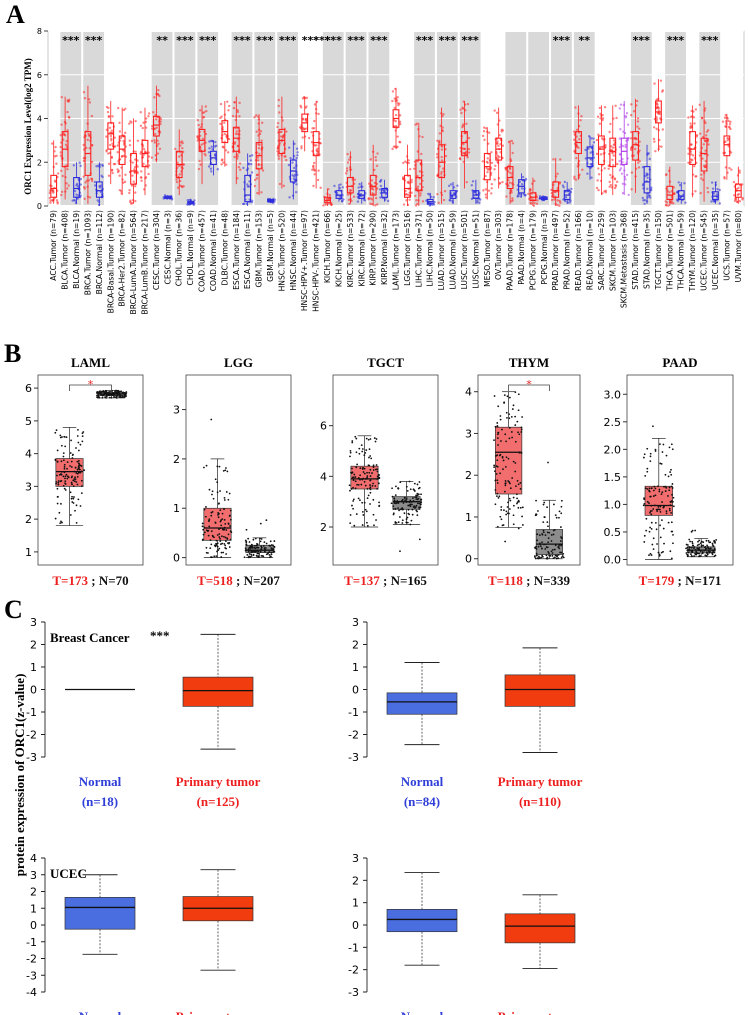 The width and height of the screenshot is (748, 1015). I want to click on panel-c-y-tick-label: -4, so click(31, 992).